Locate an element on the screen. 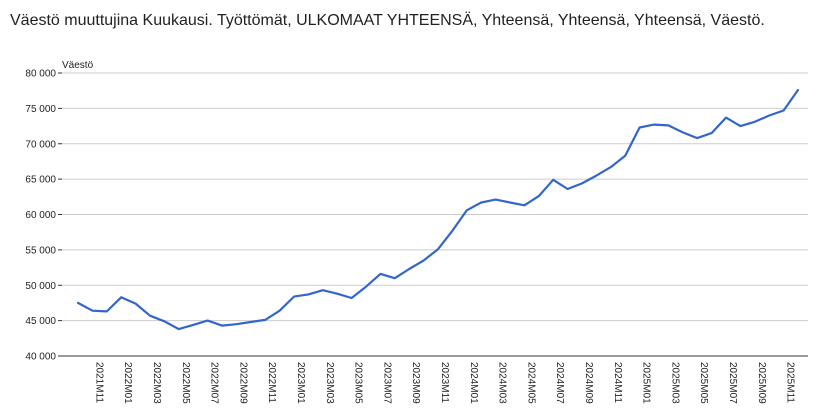  y-axis-title: Väestö is located at coordinates (78, 65).